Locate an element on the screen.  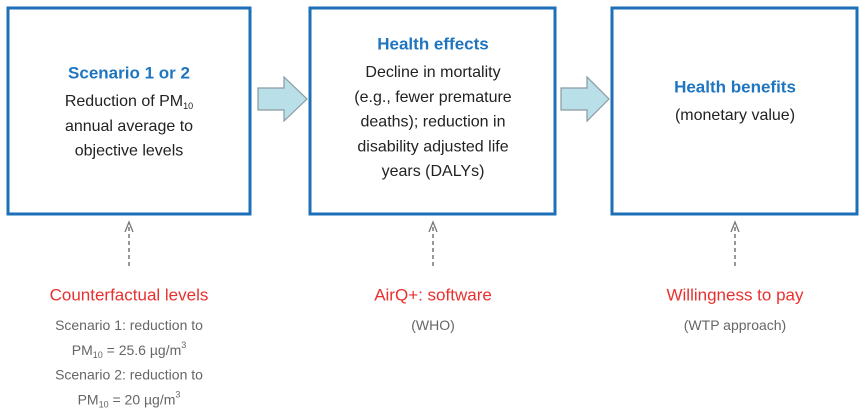
text: (WHO) is located at coordinates (433, 325).